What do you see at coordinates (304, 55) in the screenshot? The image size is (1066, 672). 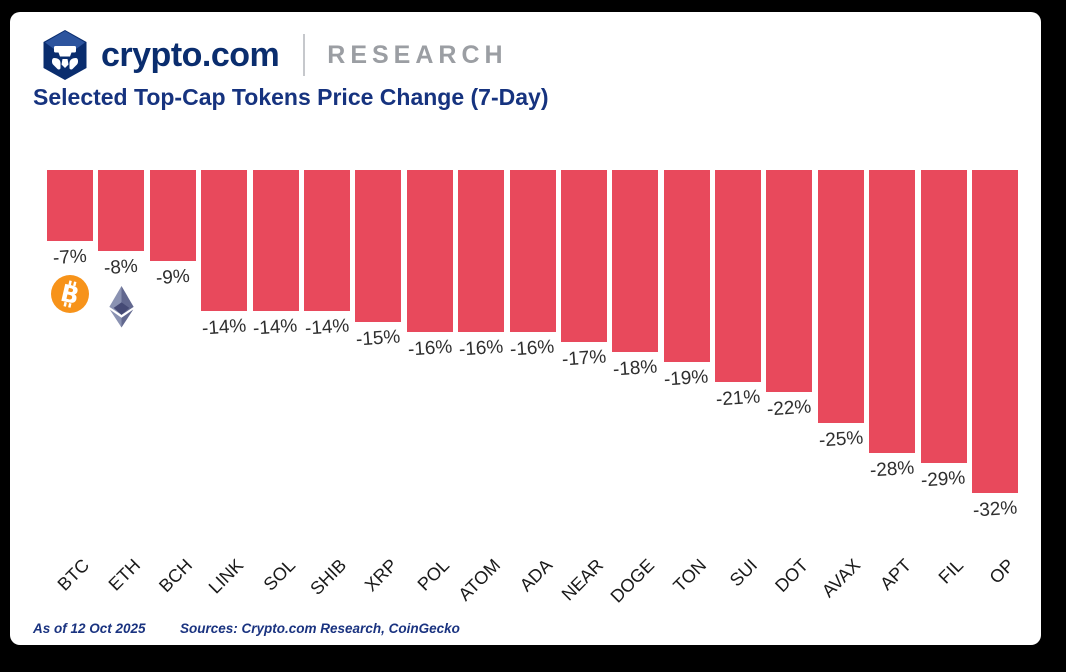 I see `header-divider` at bounding box center [304, 55].